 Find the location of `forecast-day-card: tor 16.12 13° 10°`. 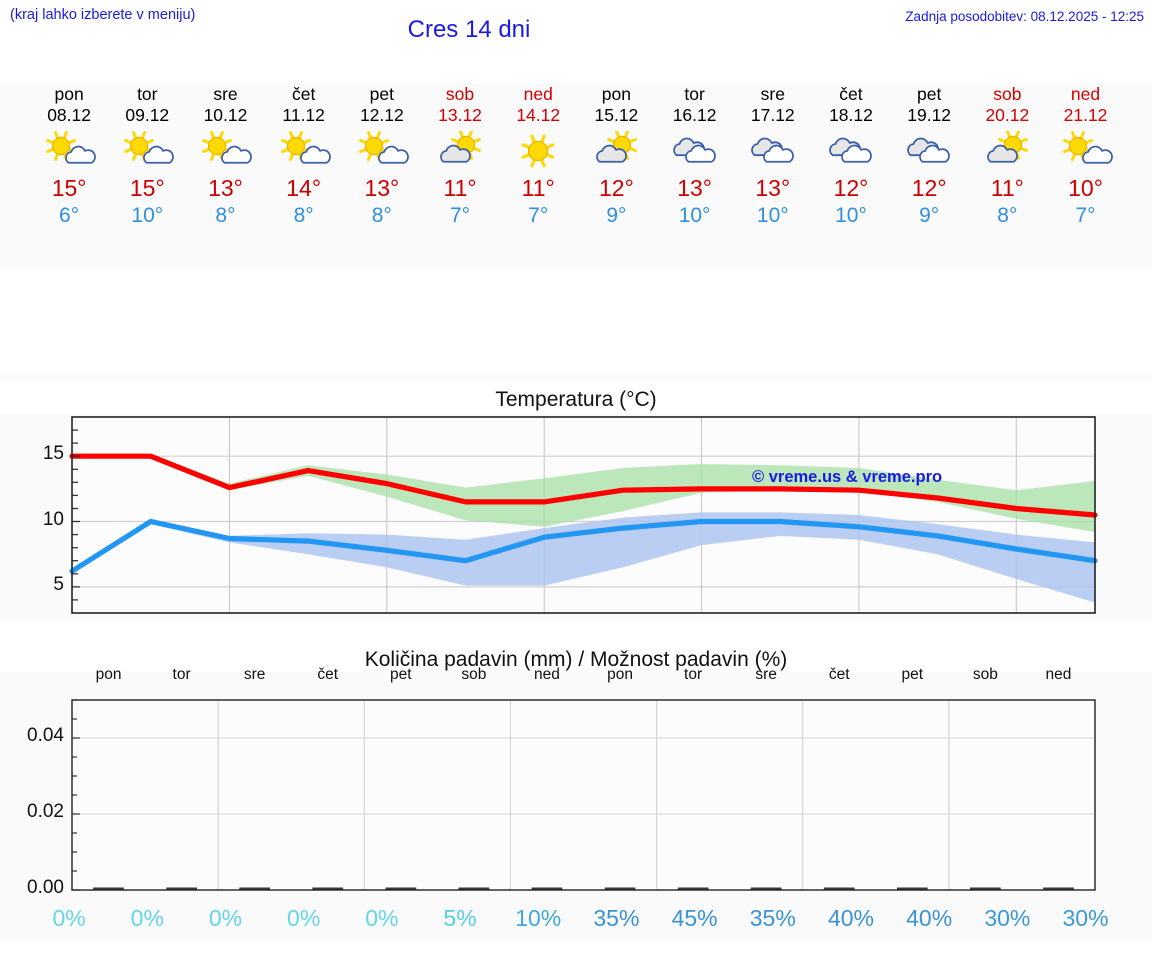

forecast-day-card: tor 16.12 13° 10° is located at coordinates (695, 176).